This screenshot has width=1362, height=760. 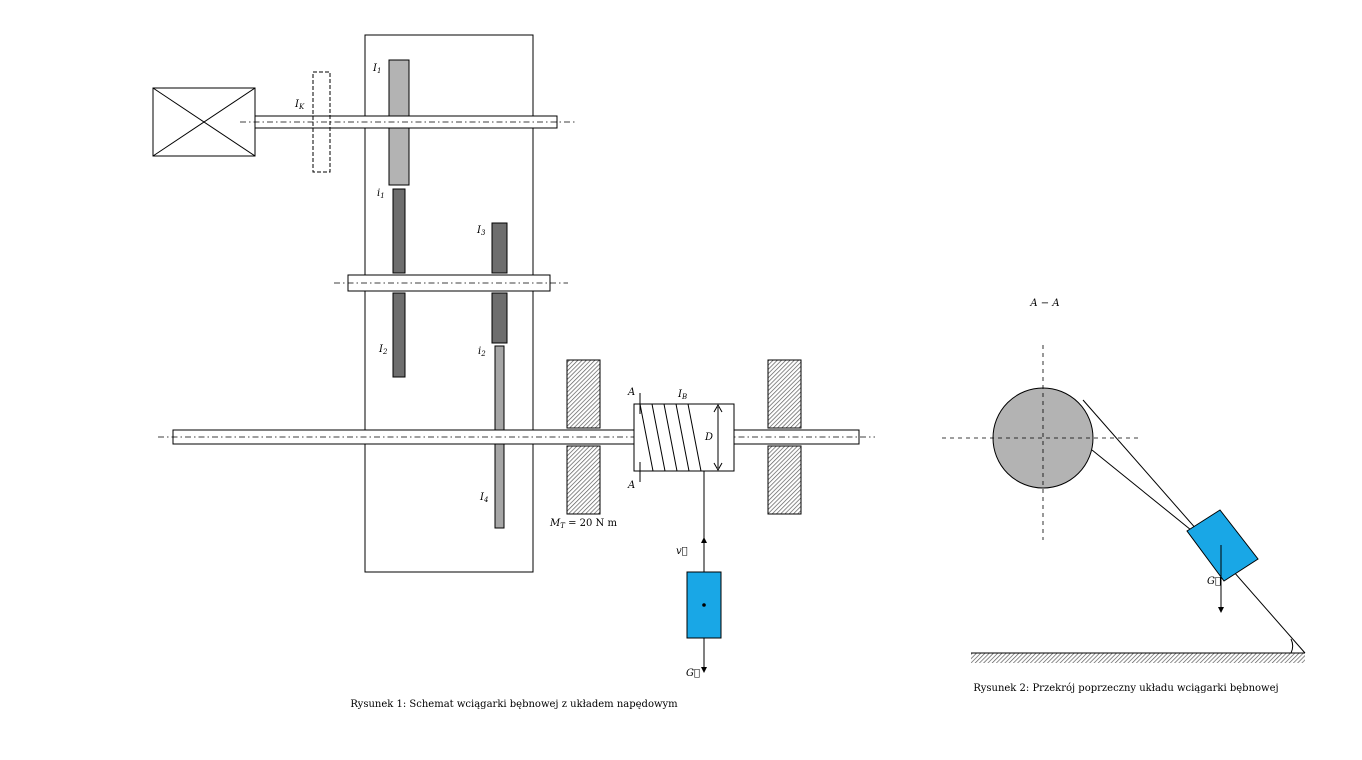 What do you see at coordinates (499, 388) in the screenshot?
I see `gear-i2` at bounding box center [499, 388].